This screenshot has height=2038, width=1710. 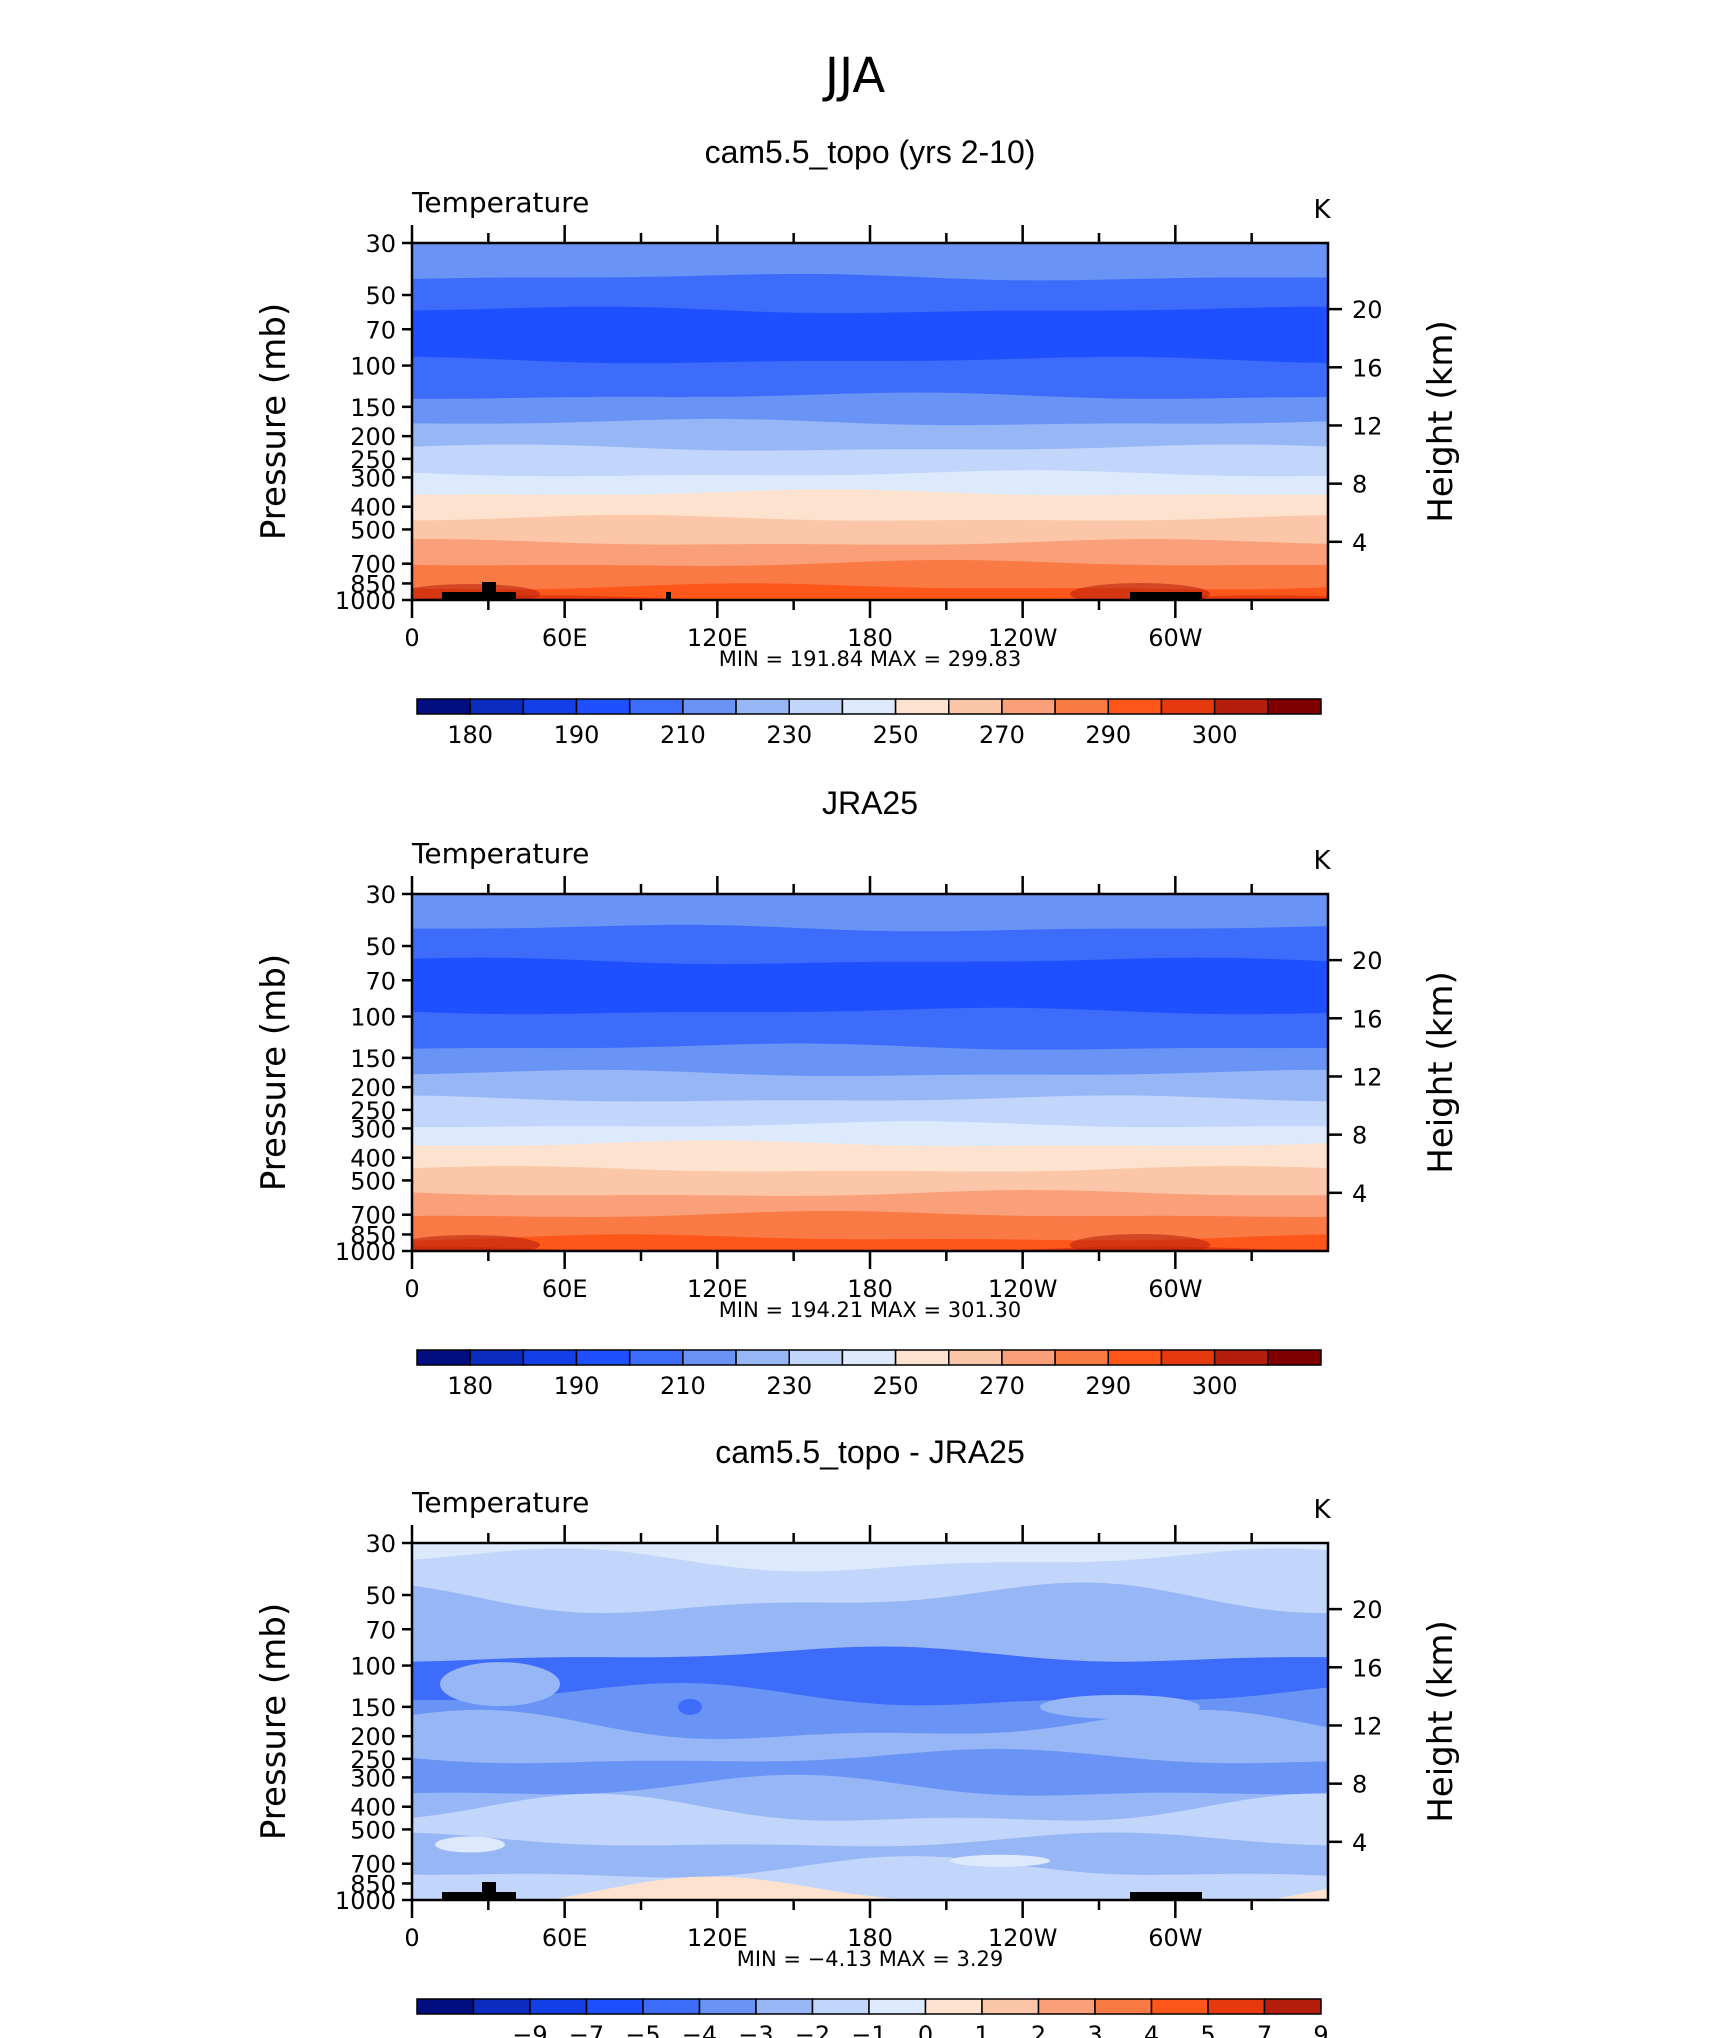 I want to click on panel-title: cam5.5_topo - JRA25, so click(x=870, y=1452).